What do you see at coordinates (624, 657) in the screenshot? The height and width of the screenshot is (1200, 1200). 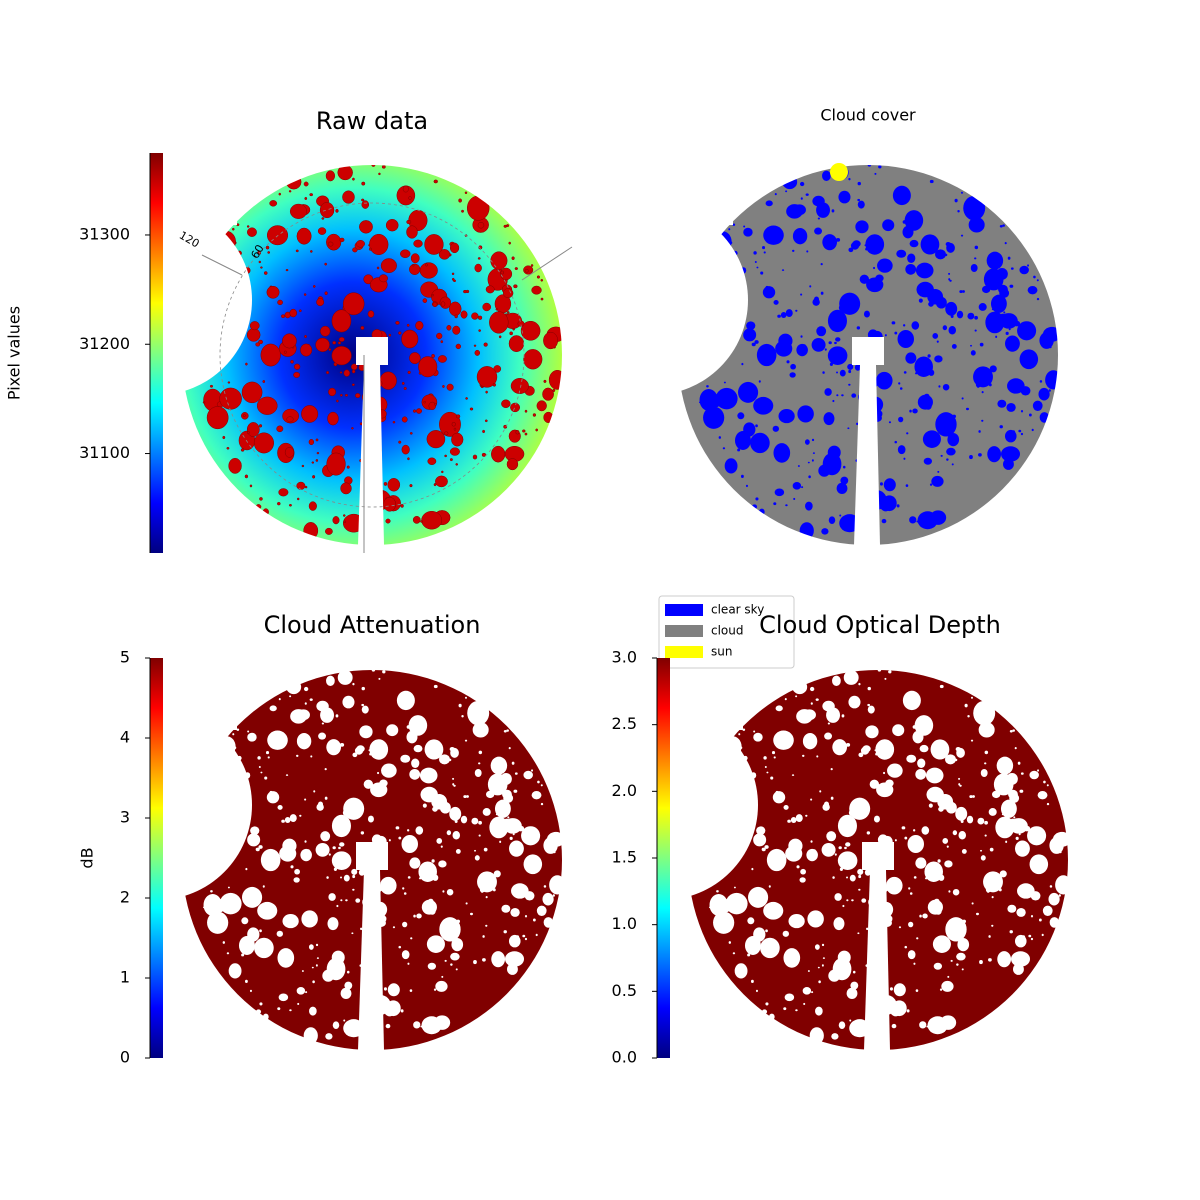 I see `tick-label: 3.0` at bounding box center [624, 657].